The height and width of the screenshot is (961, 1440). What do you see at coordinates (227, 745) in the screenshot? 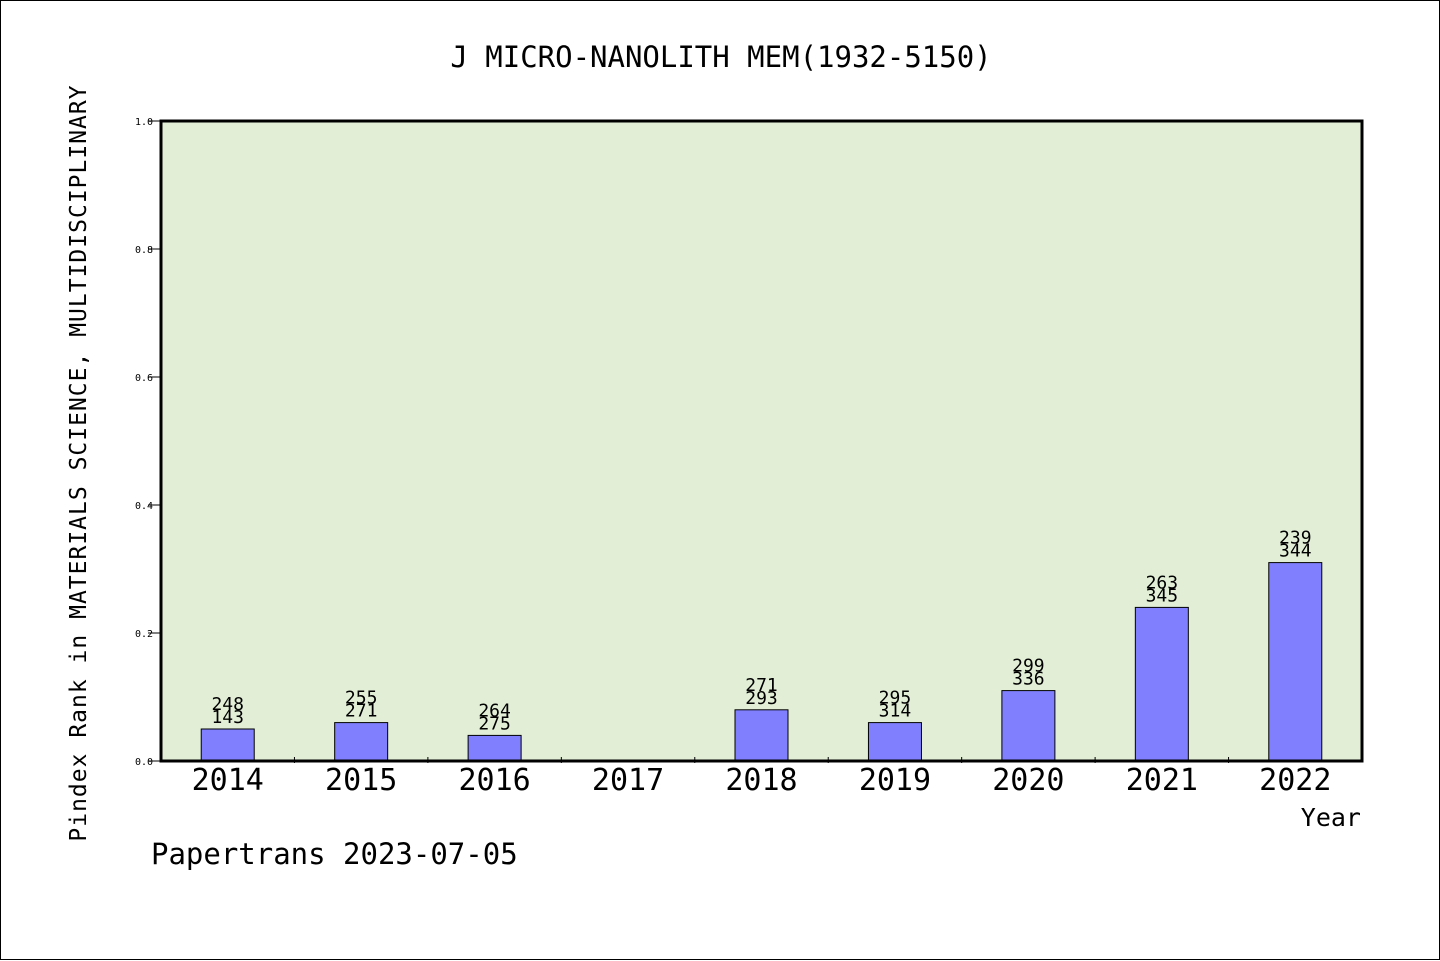
I see `bar-2014` at bounding box center [227, 745].